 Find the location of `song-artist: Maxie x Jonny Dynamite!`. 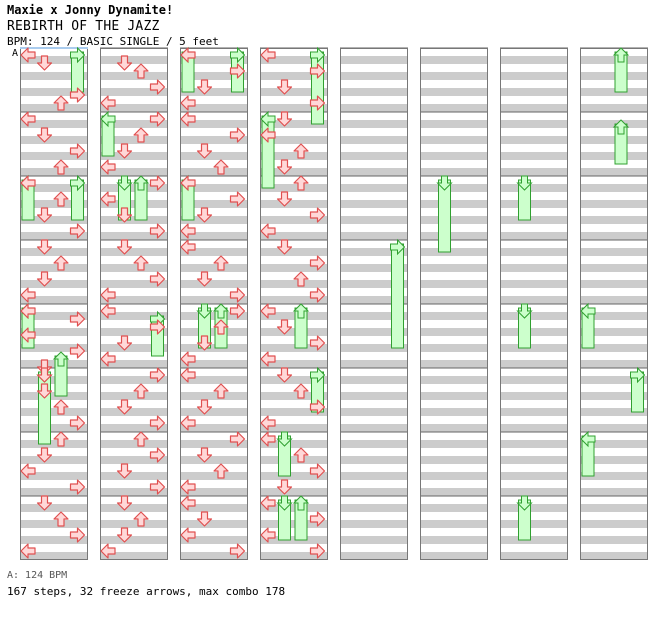

song-artist: Maxie x Jonny Dynamite! is located at coordinates (90, 10).